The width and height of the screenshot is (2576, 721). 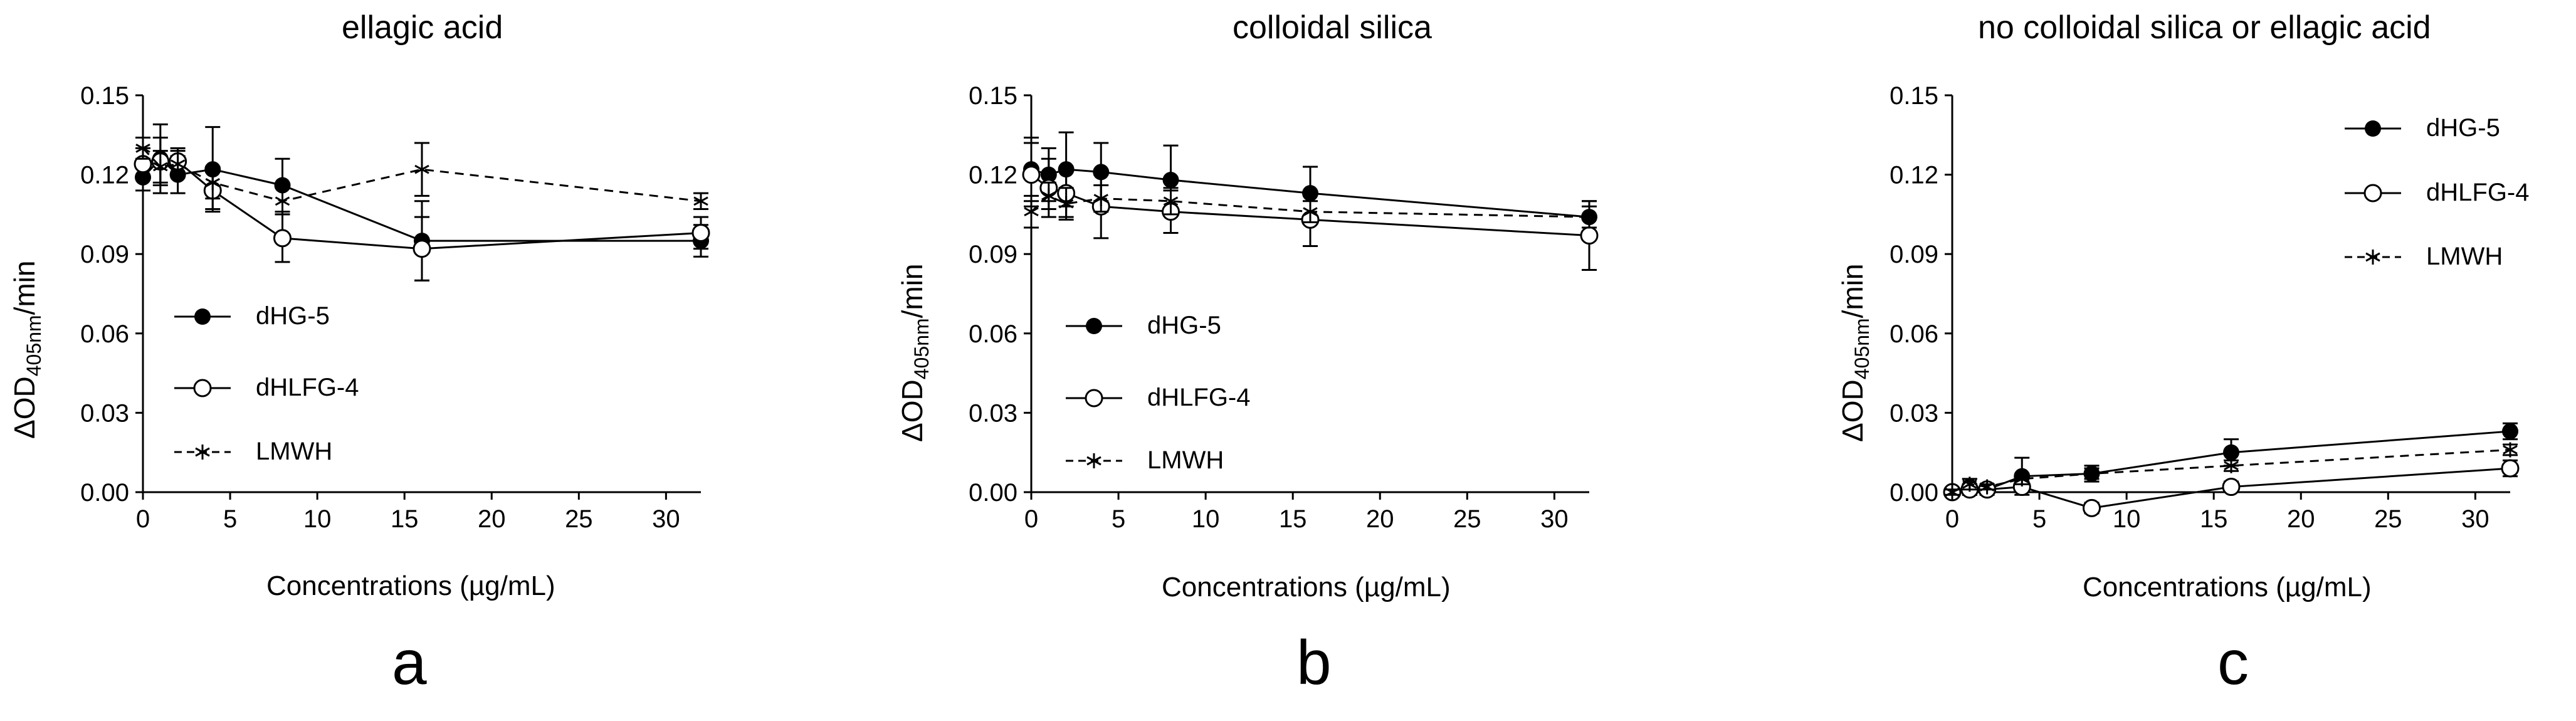 What do you see at coordinates (104, 175) in the screenshot?
I see `chart-a-y-tick-label: 0.12` at bounding box center [104, 175].